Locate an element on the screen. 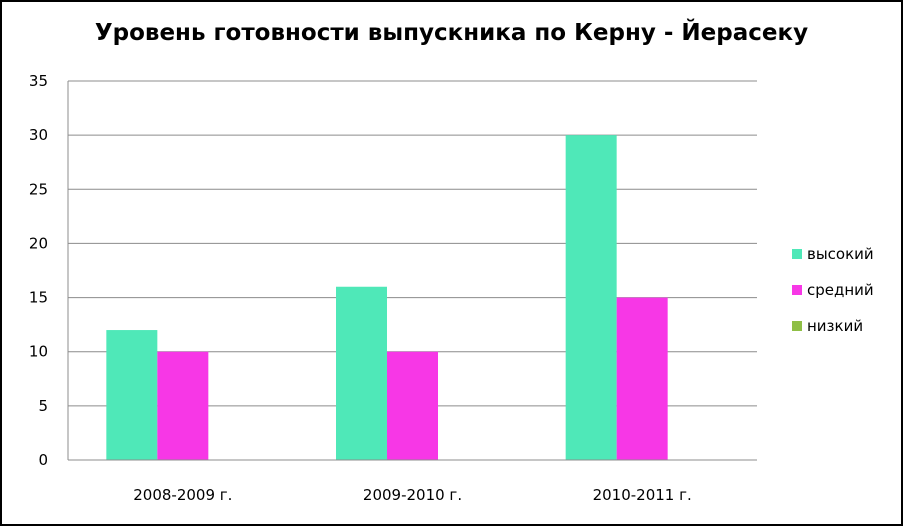  y-tick-label: 30 is located at coordinates (38, 135).